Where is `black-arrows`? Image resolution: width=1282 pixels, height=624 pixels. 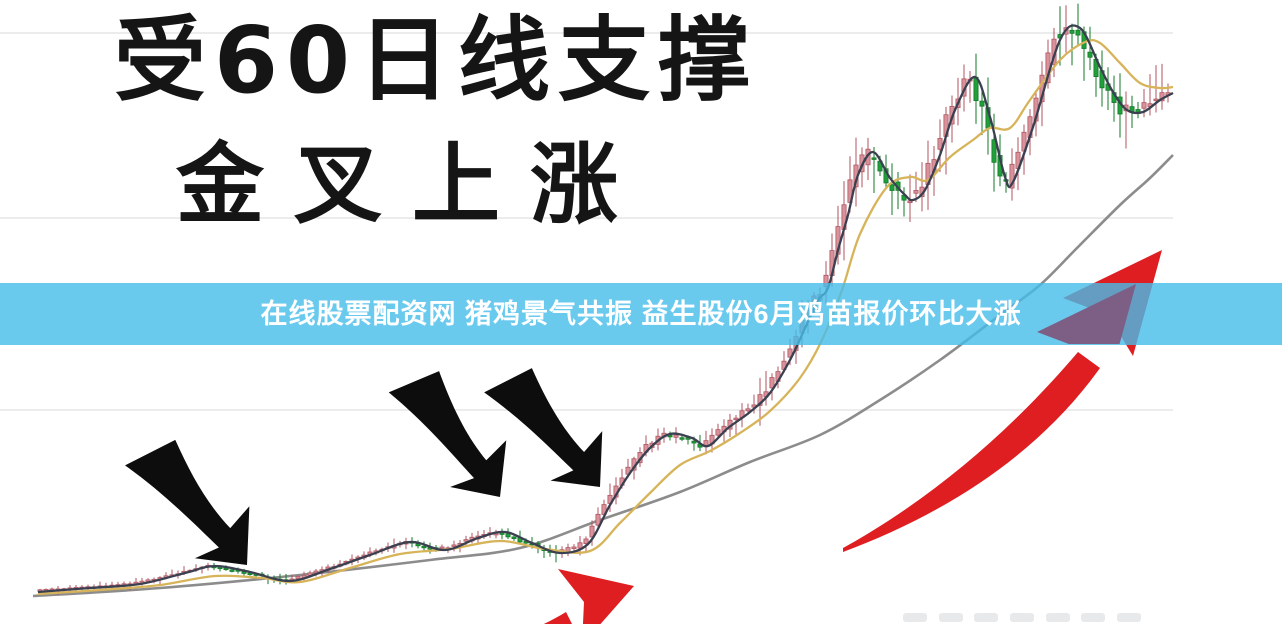
black-arrows is located at coordinates (364, 466).